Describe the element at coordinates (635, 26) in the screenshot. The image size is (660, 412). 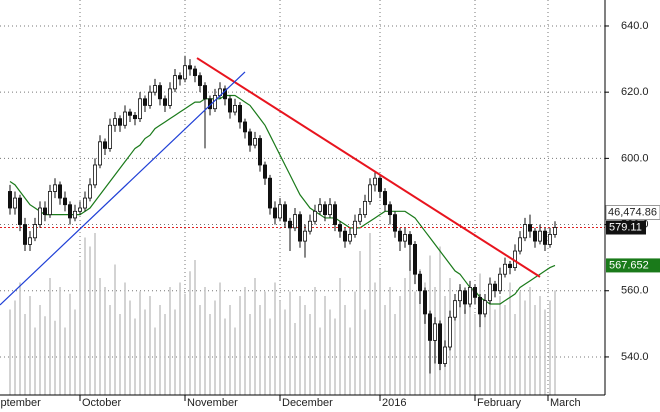
I see `y-tick-label: 640.0` at that location.